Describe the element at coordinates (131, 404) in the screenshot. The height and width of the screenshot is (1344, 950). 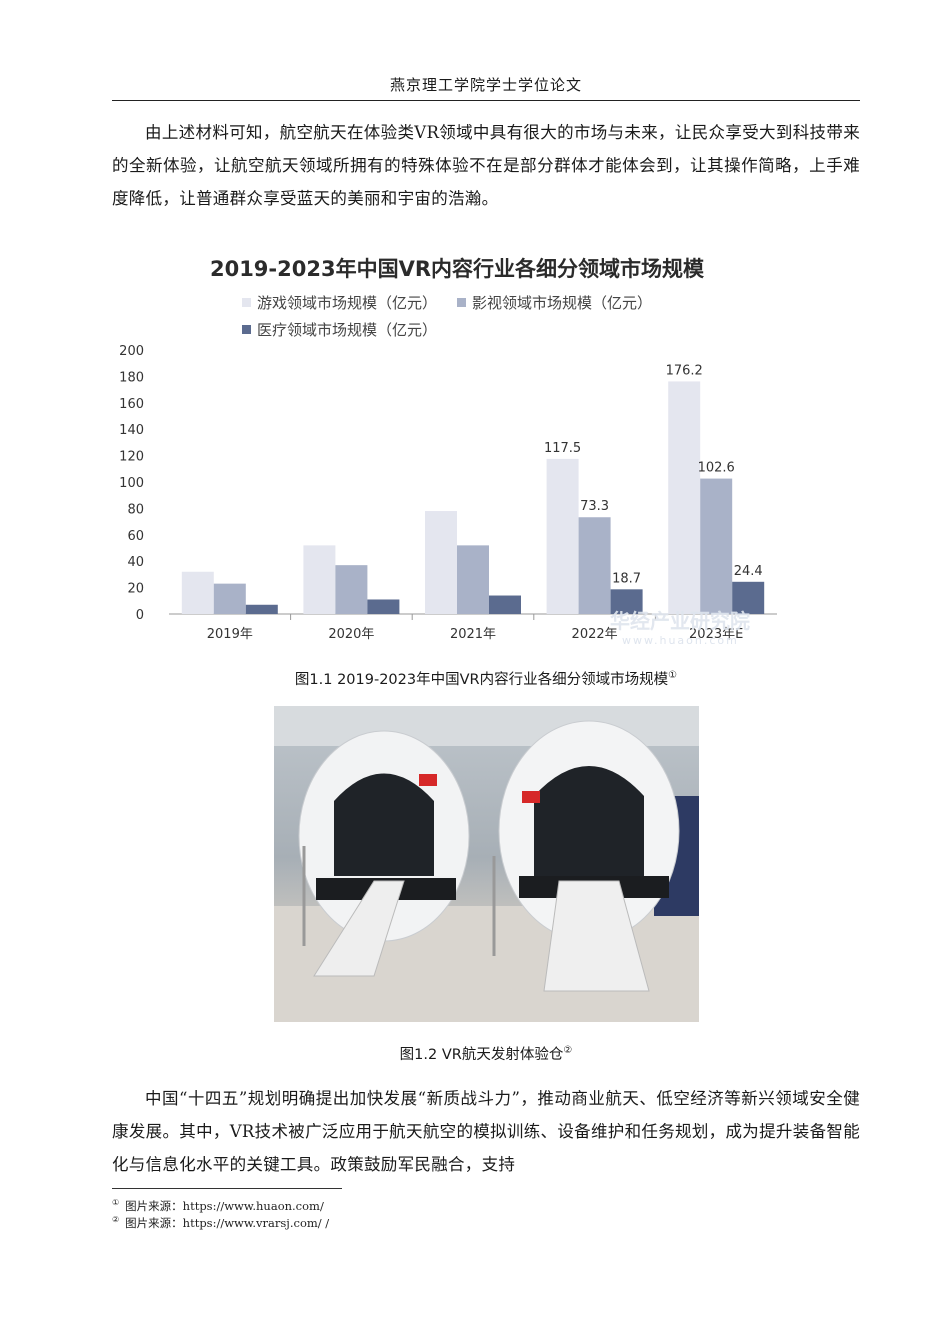
I see `y-tick-label: 160` at that location.